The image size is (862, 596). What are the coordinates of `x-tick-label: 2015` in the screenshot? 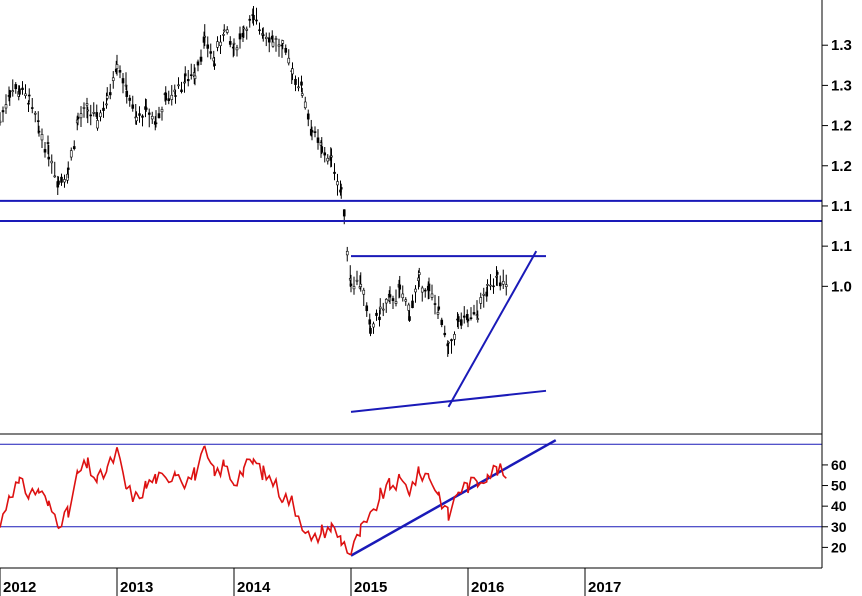 It's located at (370, 587).